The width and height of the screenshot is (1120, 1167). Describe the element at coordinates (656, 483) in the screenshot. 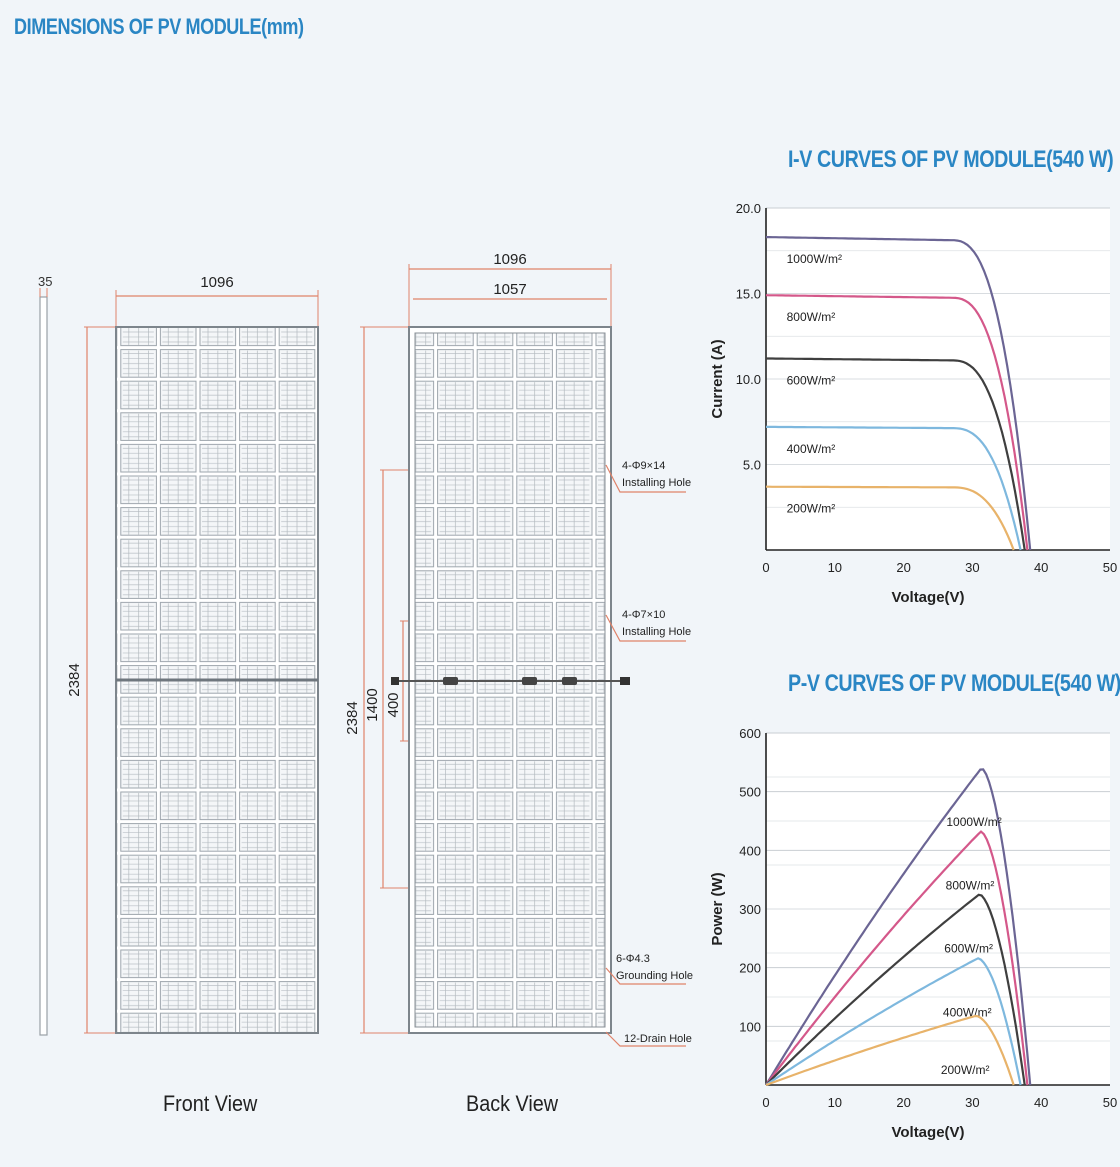

I see `callout-installing-hole-9x14-label: Installing Hole` at that location.